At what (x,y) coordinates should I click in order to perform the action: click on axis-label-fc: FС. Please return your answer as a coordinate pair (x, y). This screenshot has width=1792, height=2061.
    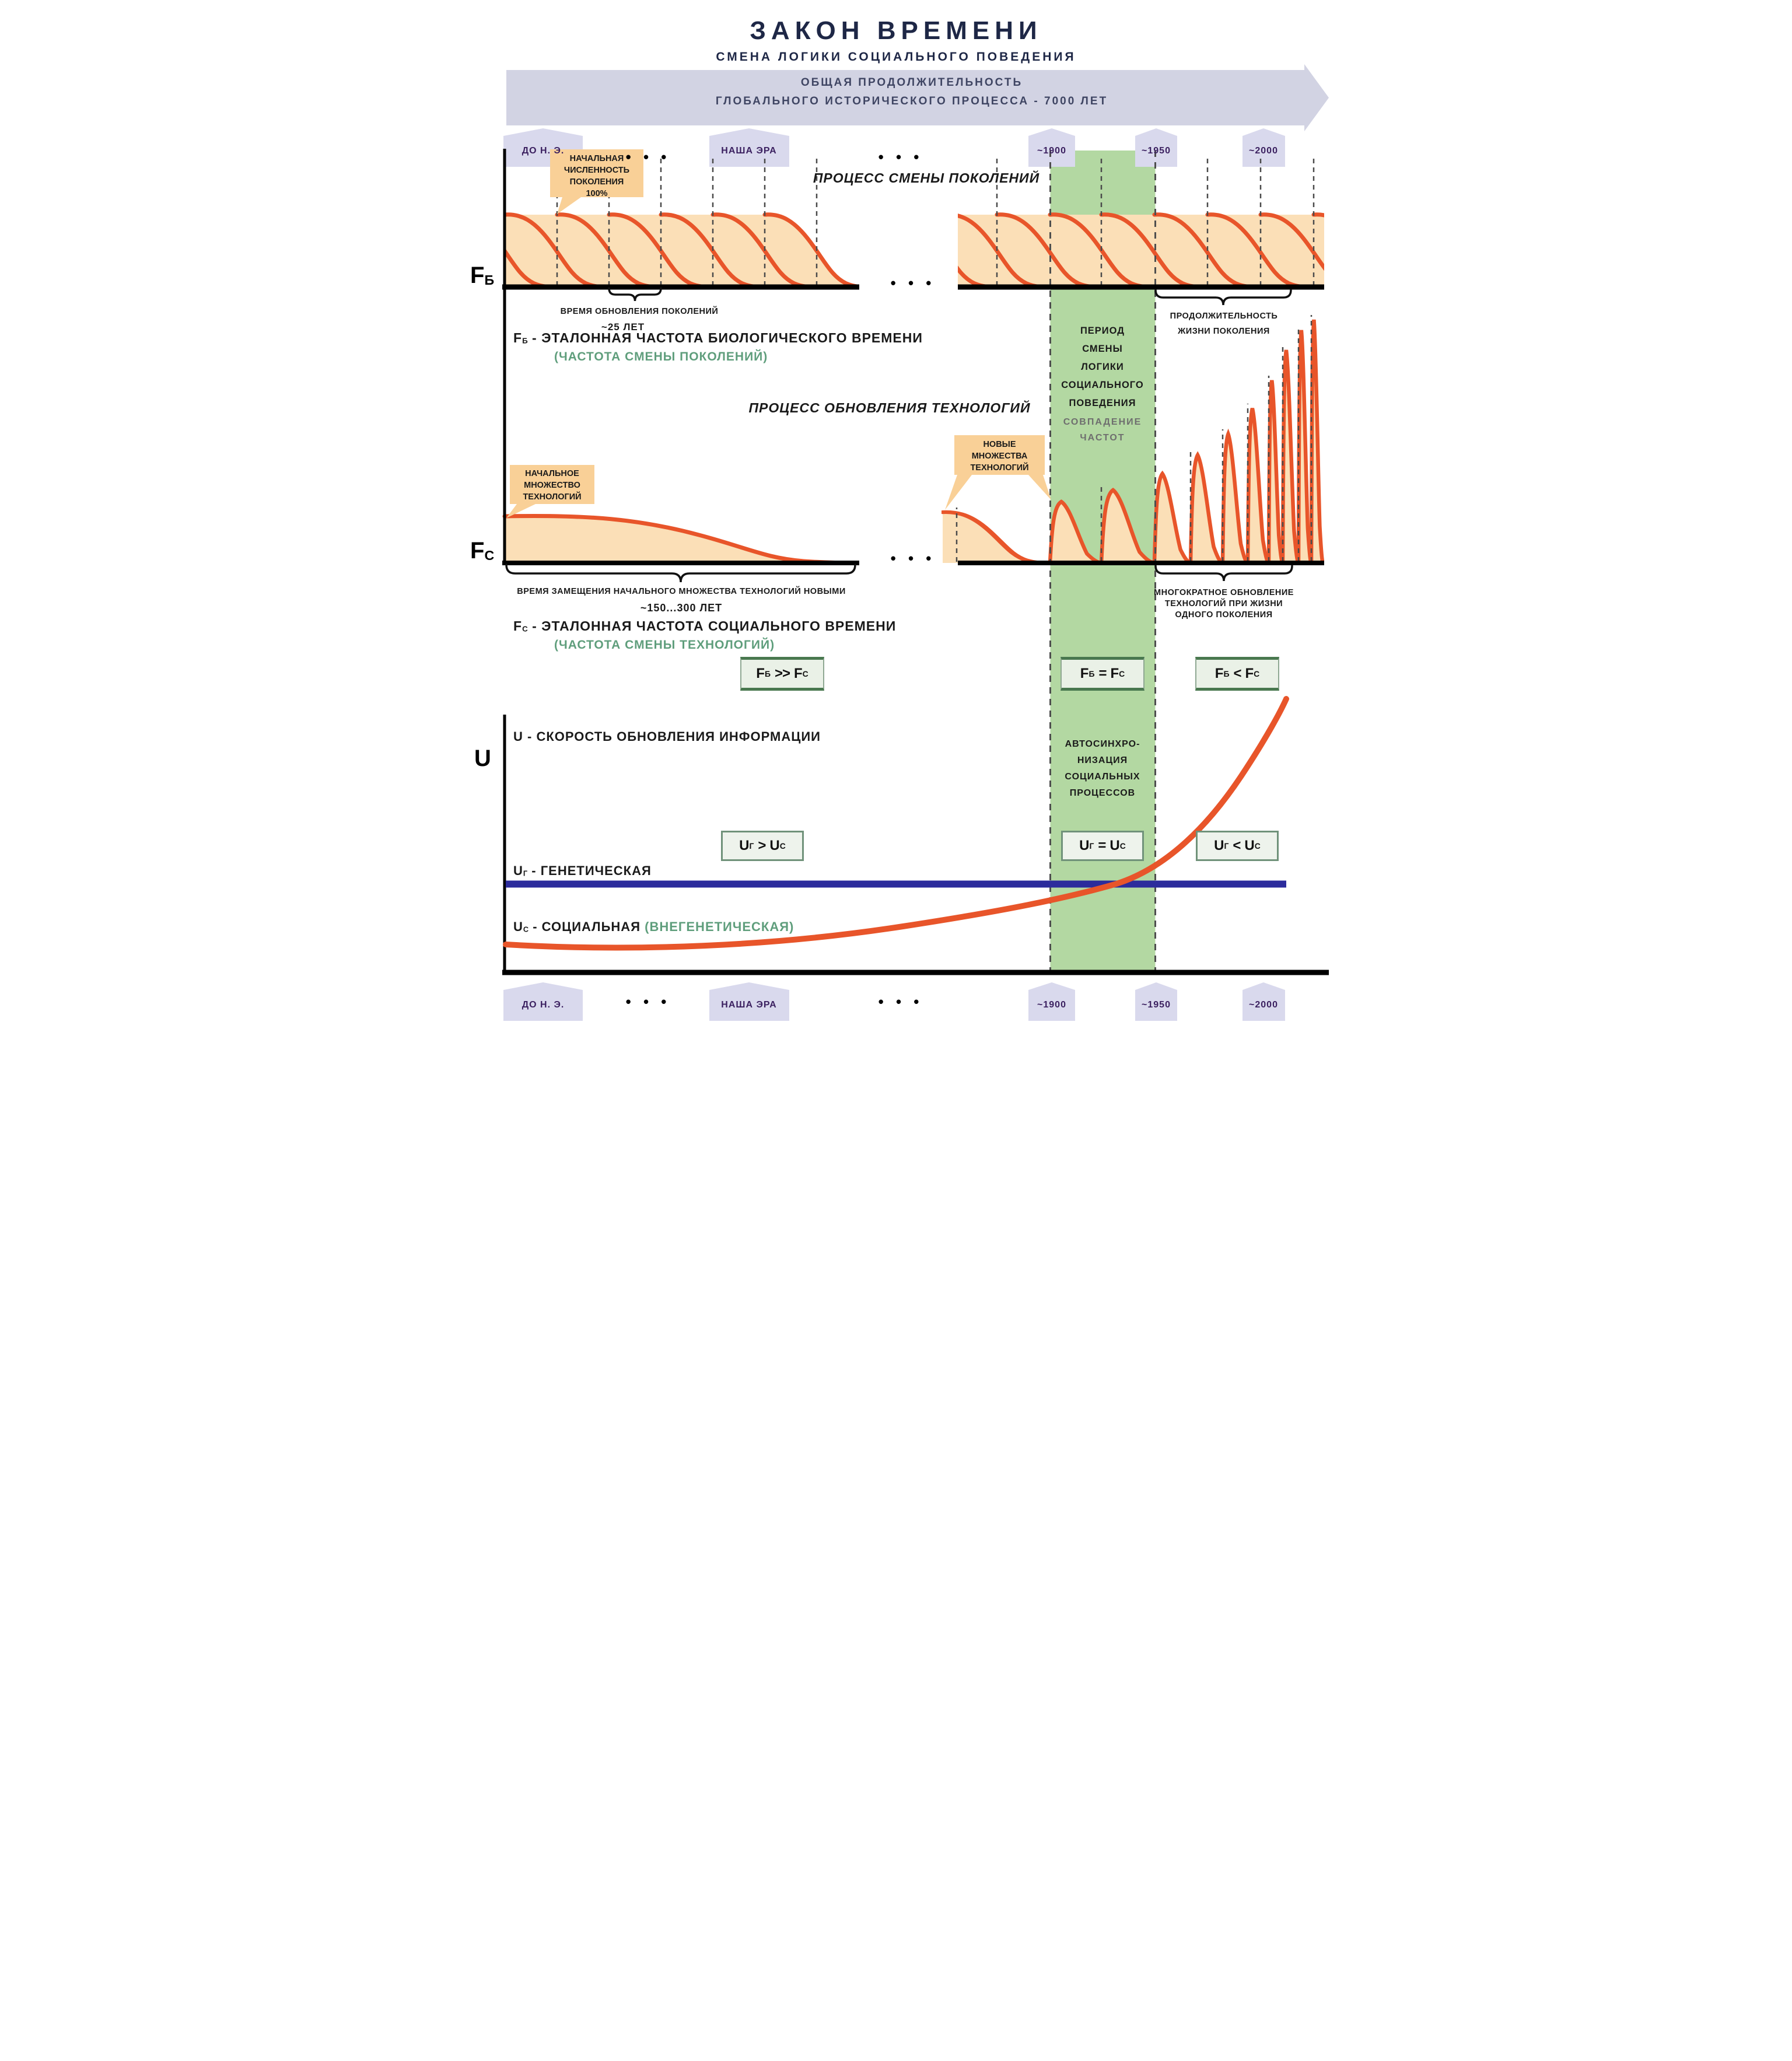
    Looking at the image, I should click on (482, 551).